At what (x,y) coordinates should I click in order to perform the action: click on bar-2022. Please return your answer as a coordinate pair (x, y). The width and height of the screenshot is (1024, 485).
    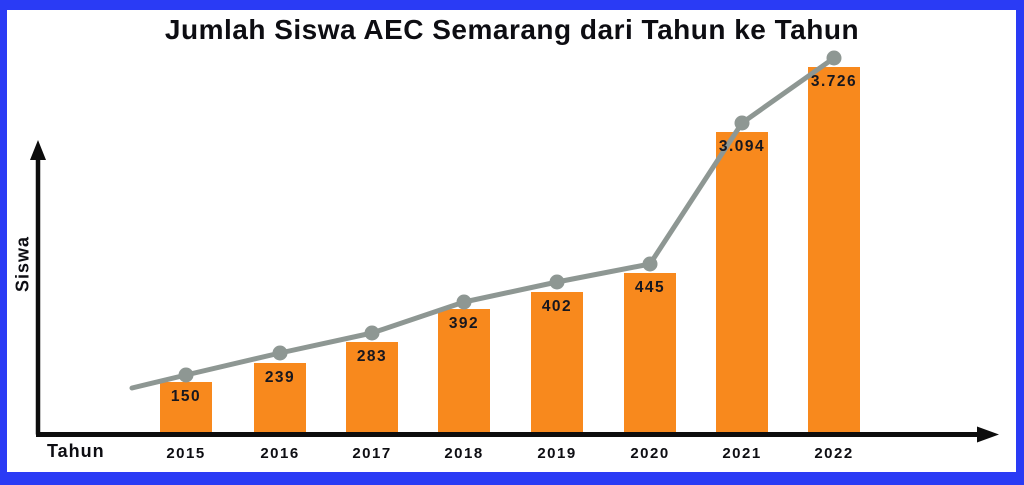
    Looking at the image, I should click on (834, 249).